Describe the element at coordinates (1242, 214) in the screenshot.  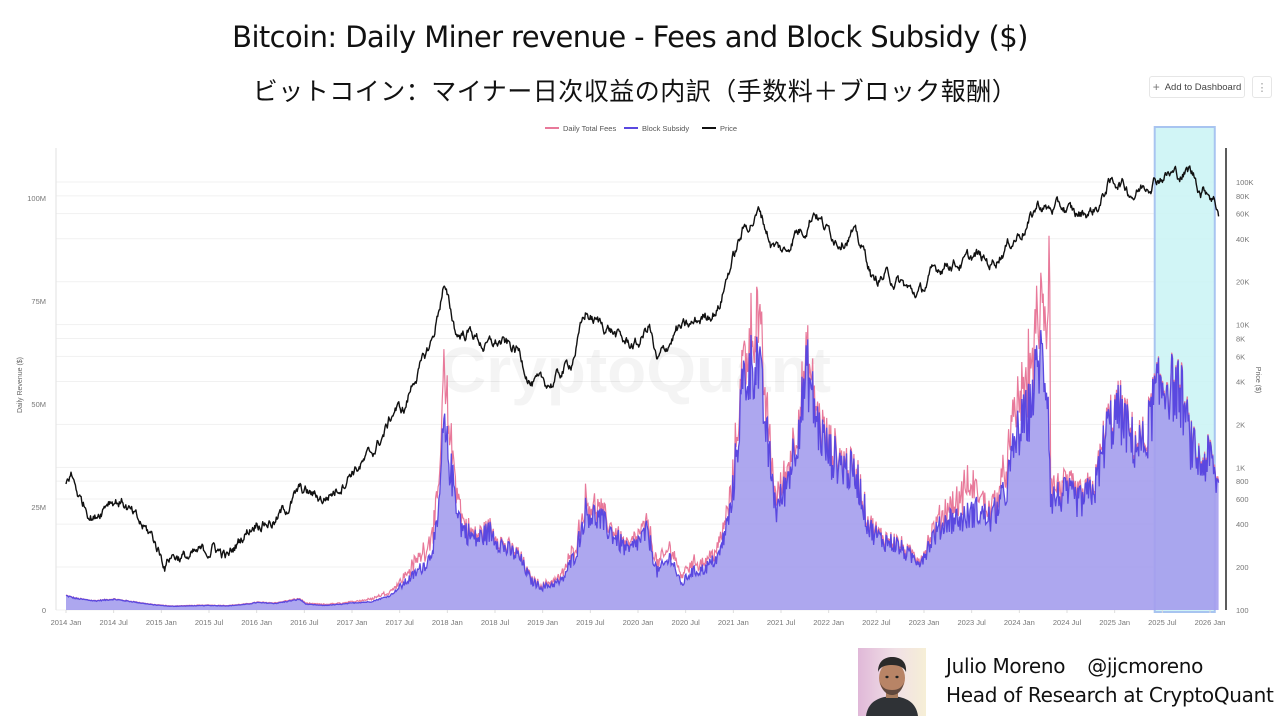
I see `y-right-tick-label: 60K` at that location.